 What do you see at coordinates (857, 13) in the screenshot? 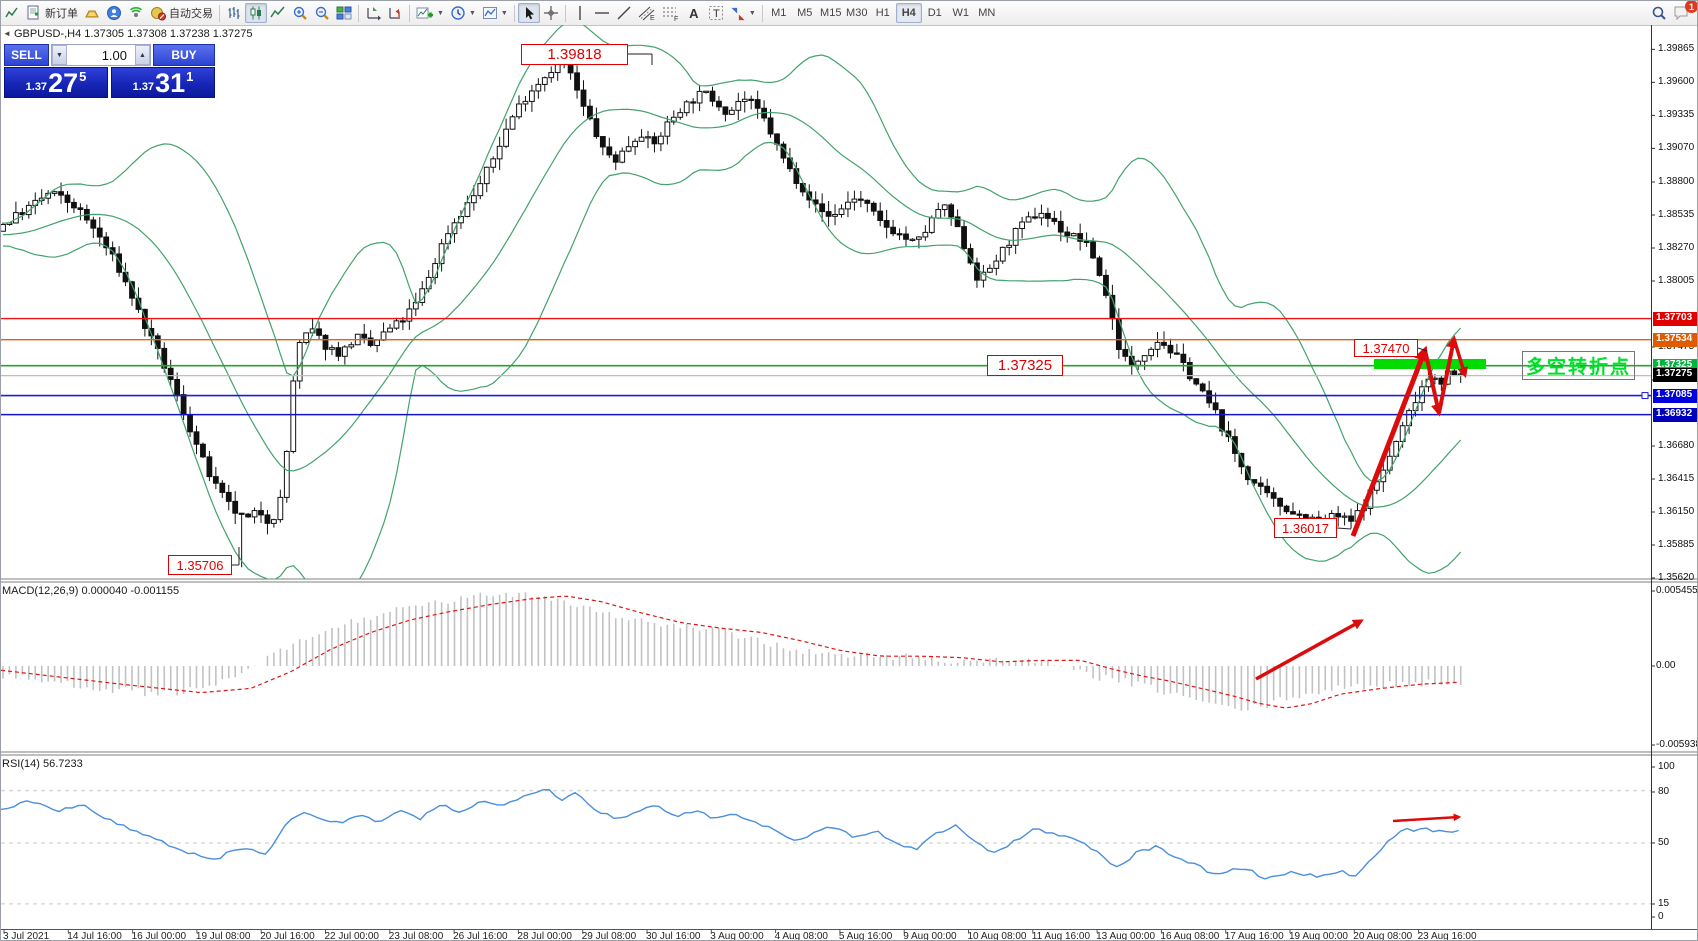
I see `timeframe-m30: M30` at bounding box center [857, 13].